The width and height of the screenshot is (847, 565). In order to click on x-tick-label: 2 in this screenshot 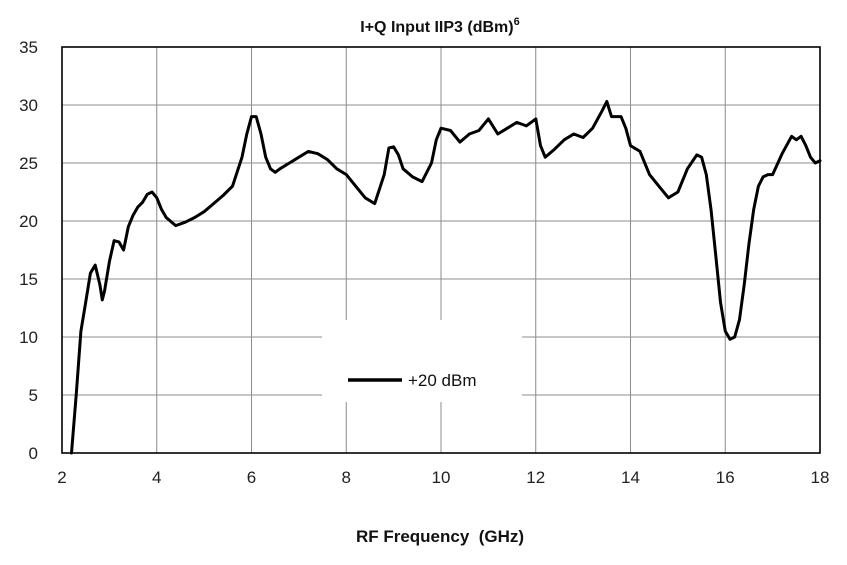, I will do `click(61, 477)`.